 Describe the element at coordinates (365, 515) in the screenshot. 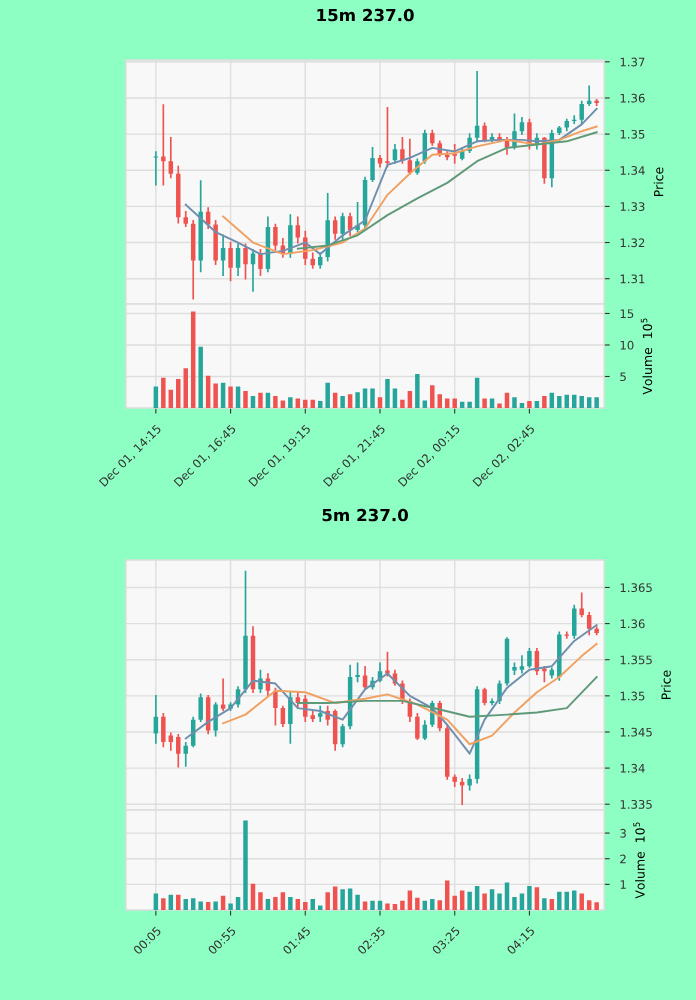

I see `chart-title: 5m 237.0` at that location.